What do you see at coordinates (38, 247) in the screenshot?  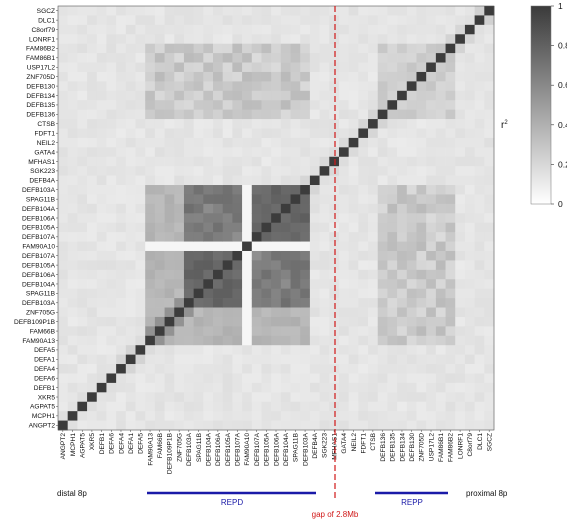 I see `y-gene-label: FAM90A10` at bounding box center [38, 247].